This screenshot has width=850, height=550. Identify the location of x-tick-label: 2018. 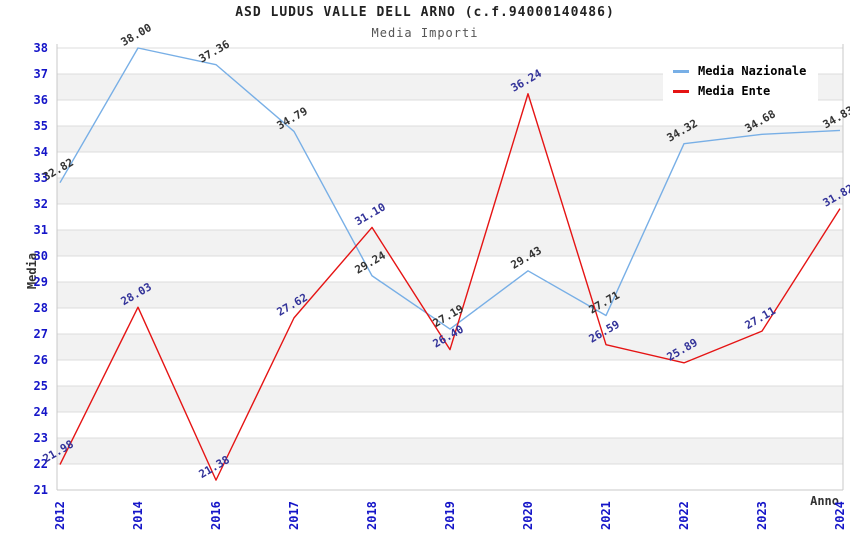
(372, 515).